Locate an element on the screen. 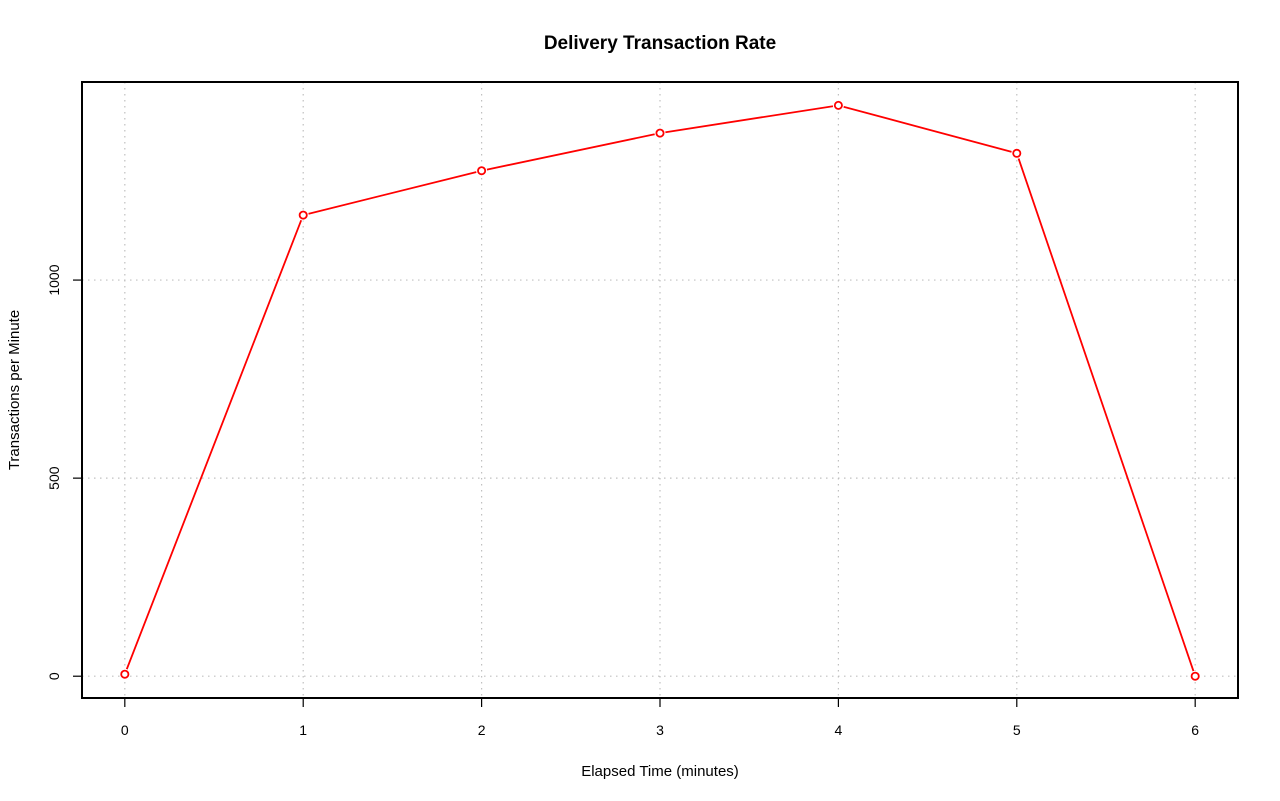  y-tick-label: 500 is located at coordinates (54, 478).